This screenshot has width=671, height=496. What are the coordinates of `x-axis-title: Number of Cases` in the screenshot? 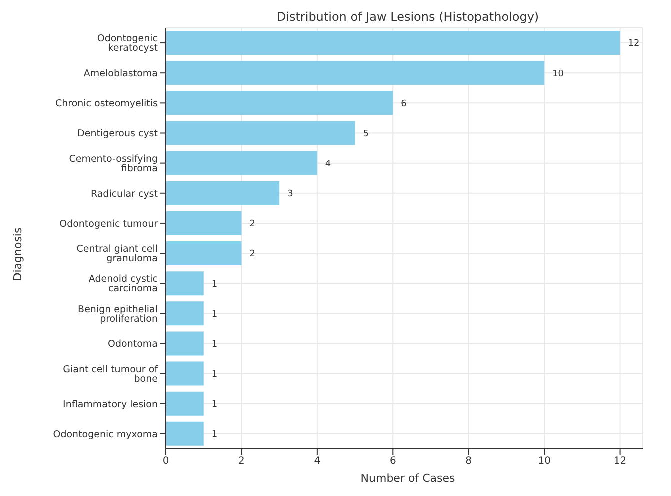 It's located at (408, 478).